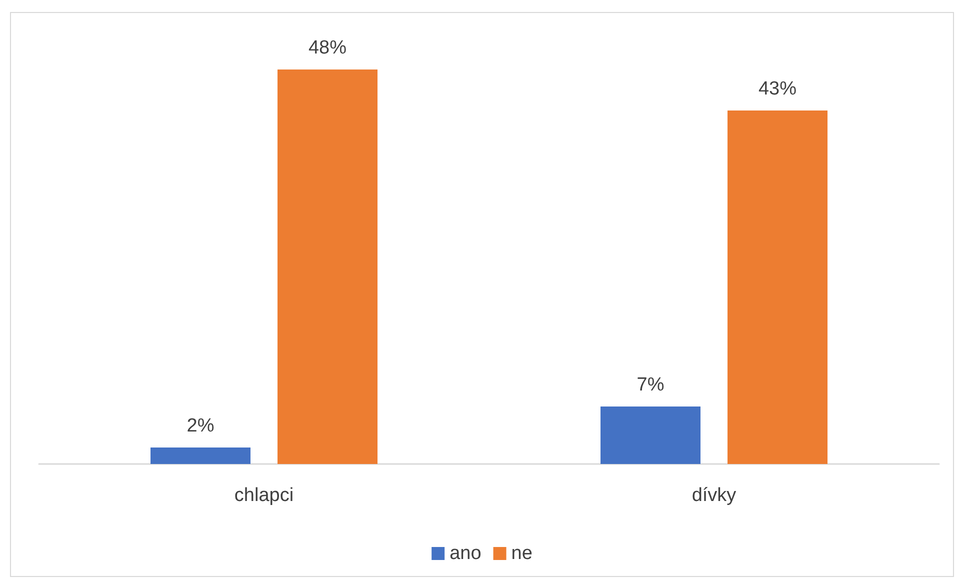 The height and width of the screenshot is (581, 958). I want to click on data-label: 7%, so click(650, 385).